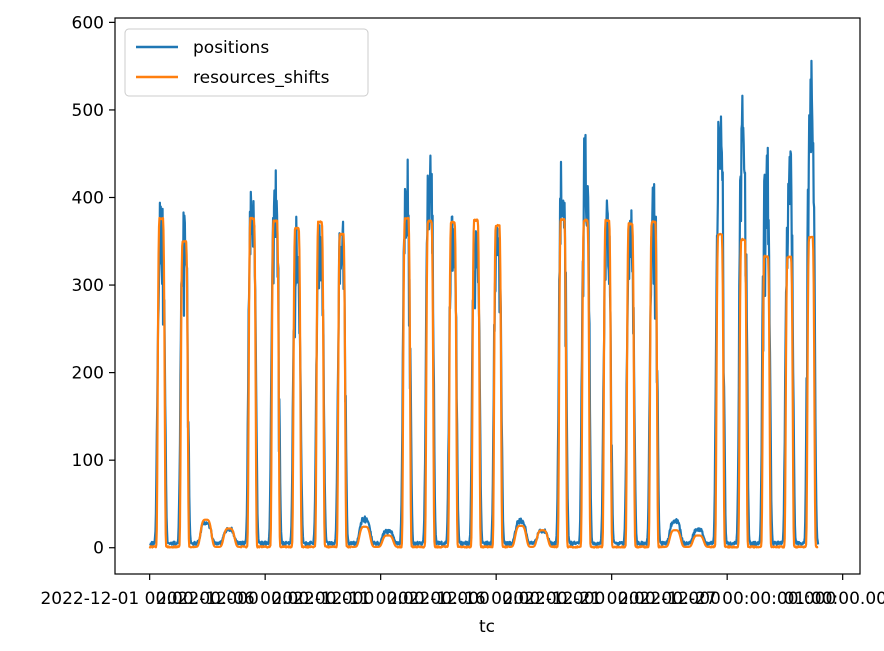  What do you see at coordinates (727, 599) in the screenshot?
I see `x-tick-label: 2022-12-27 00:00:00.000` at bounding box center [727, 599].